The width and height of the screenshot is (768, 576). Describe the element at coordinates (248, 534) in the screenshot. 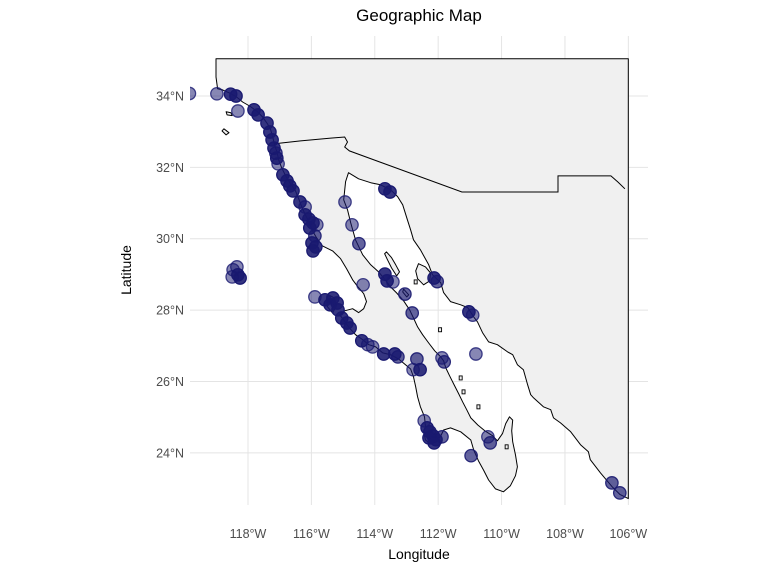

I see `x-tick-label: 118°W` at that location.